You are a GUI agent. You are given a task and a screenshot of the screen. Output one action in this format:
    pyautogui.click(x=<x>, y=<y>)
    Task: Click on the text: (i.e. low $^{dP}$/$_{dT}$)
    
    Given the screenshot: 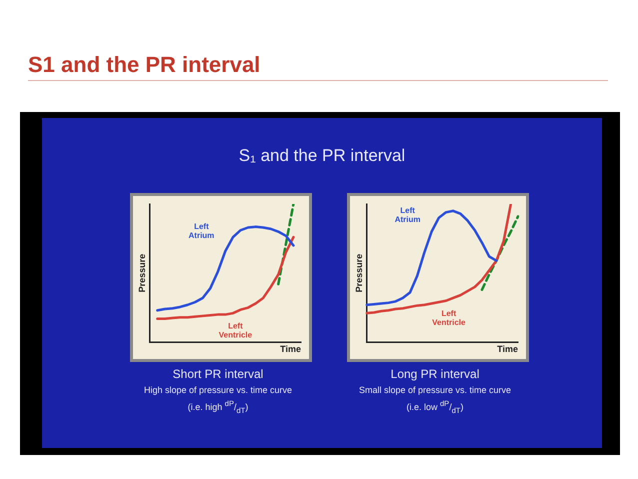 What is the action you would take?
    pyautogui.click(x=435, y=407)
    